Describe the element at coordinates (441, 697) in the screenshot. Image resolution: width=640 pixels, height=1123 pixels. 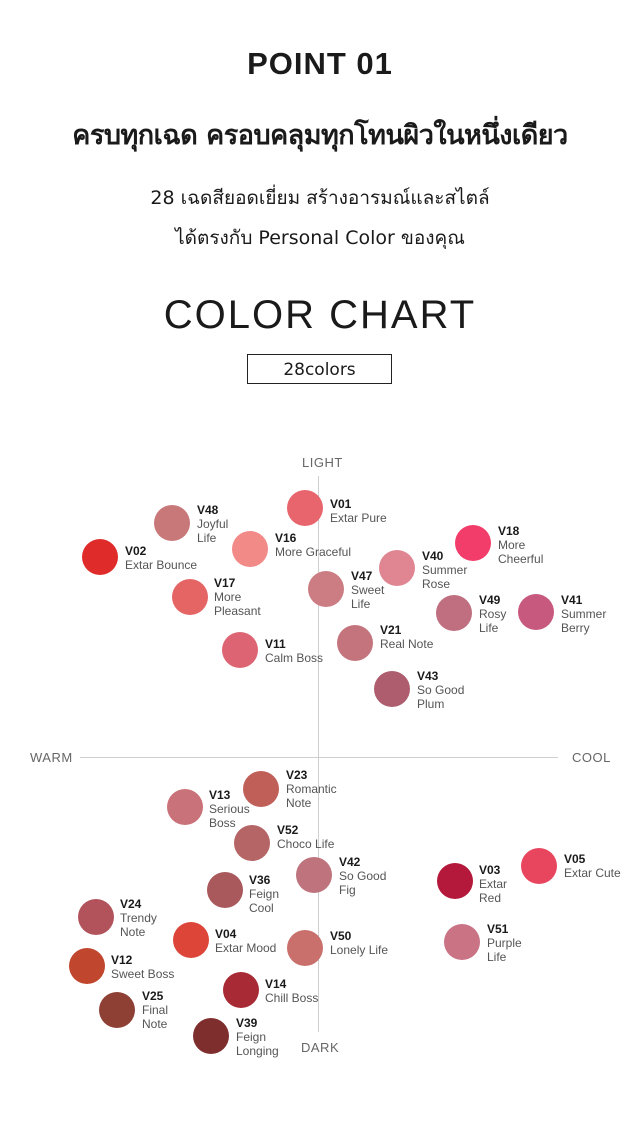
I see `shade-name: So Good Plum` at that location.